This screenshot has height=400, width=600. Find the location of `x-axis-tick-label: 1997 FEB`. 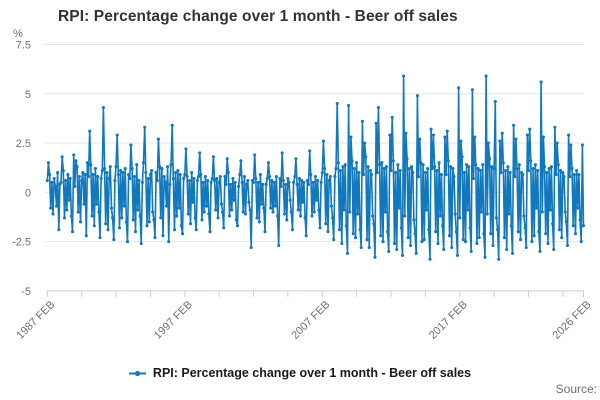

x-axis-tick-label: 1997 FEB is located at coordinates (173, 320).